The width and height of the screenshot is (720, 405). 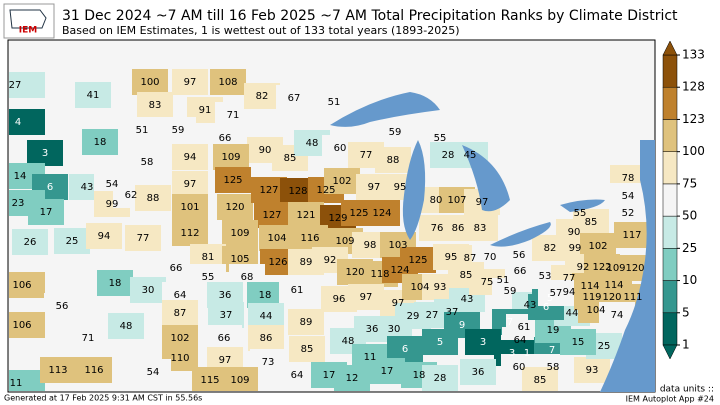 What do you see at coordinates (693, 119) in the screenshot?
I see `colorbar-tick-label: 123` at bounding box center [693, 119].